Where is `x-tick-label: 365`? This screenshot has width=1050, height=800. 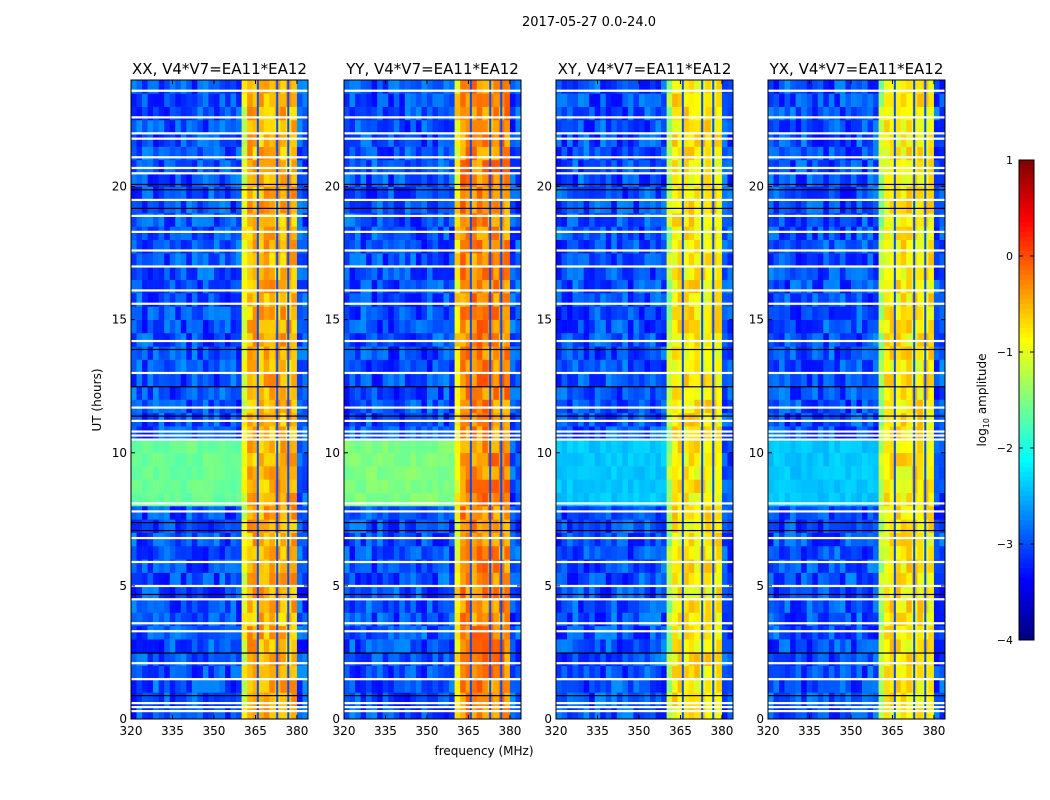
x-tick-label: 365 is located at coordinates (468, 731).